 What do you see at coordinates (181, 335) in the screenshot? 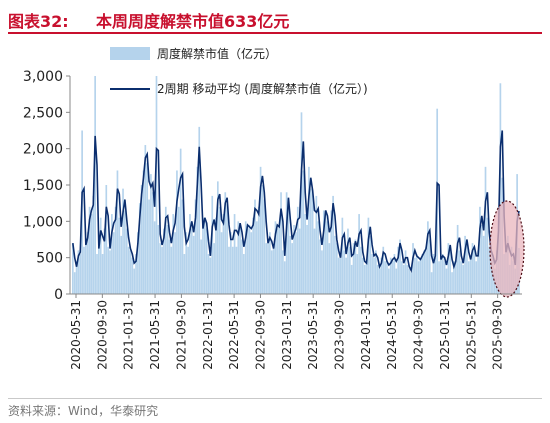
I see `x-tick-label: 2021-09-30` at bounding box center [181, 335].